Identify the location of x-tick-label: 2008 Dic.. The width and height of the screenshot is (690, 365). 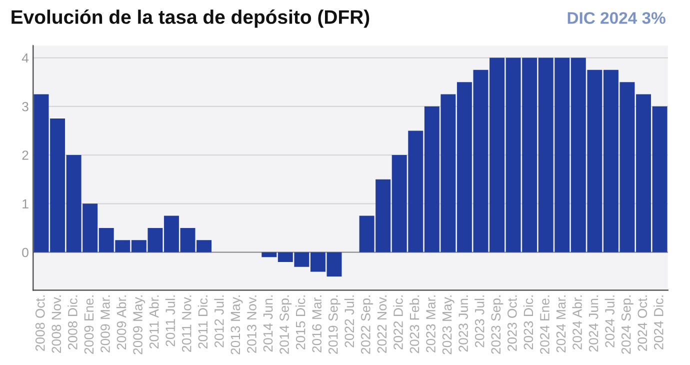
(73, 323).